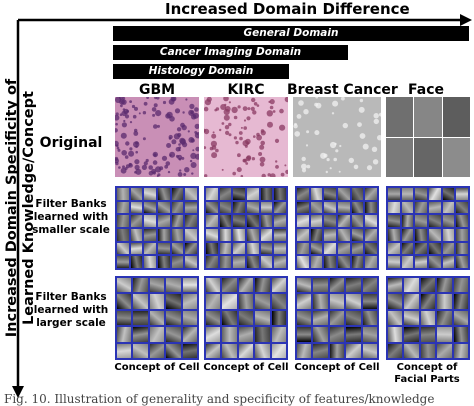  I want to click on row-header-smaller-scale: Filter Banks learned with smaller scale, so click(71, 217).